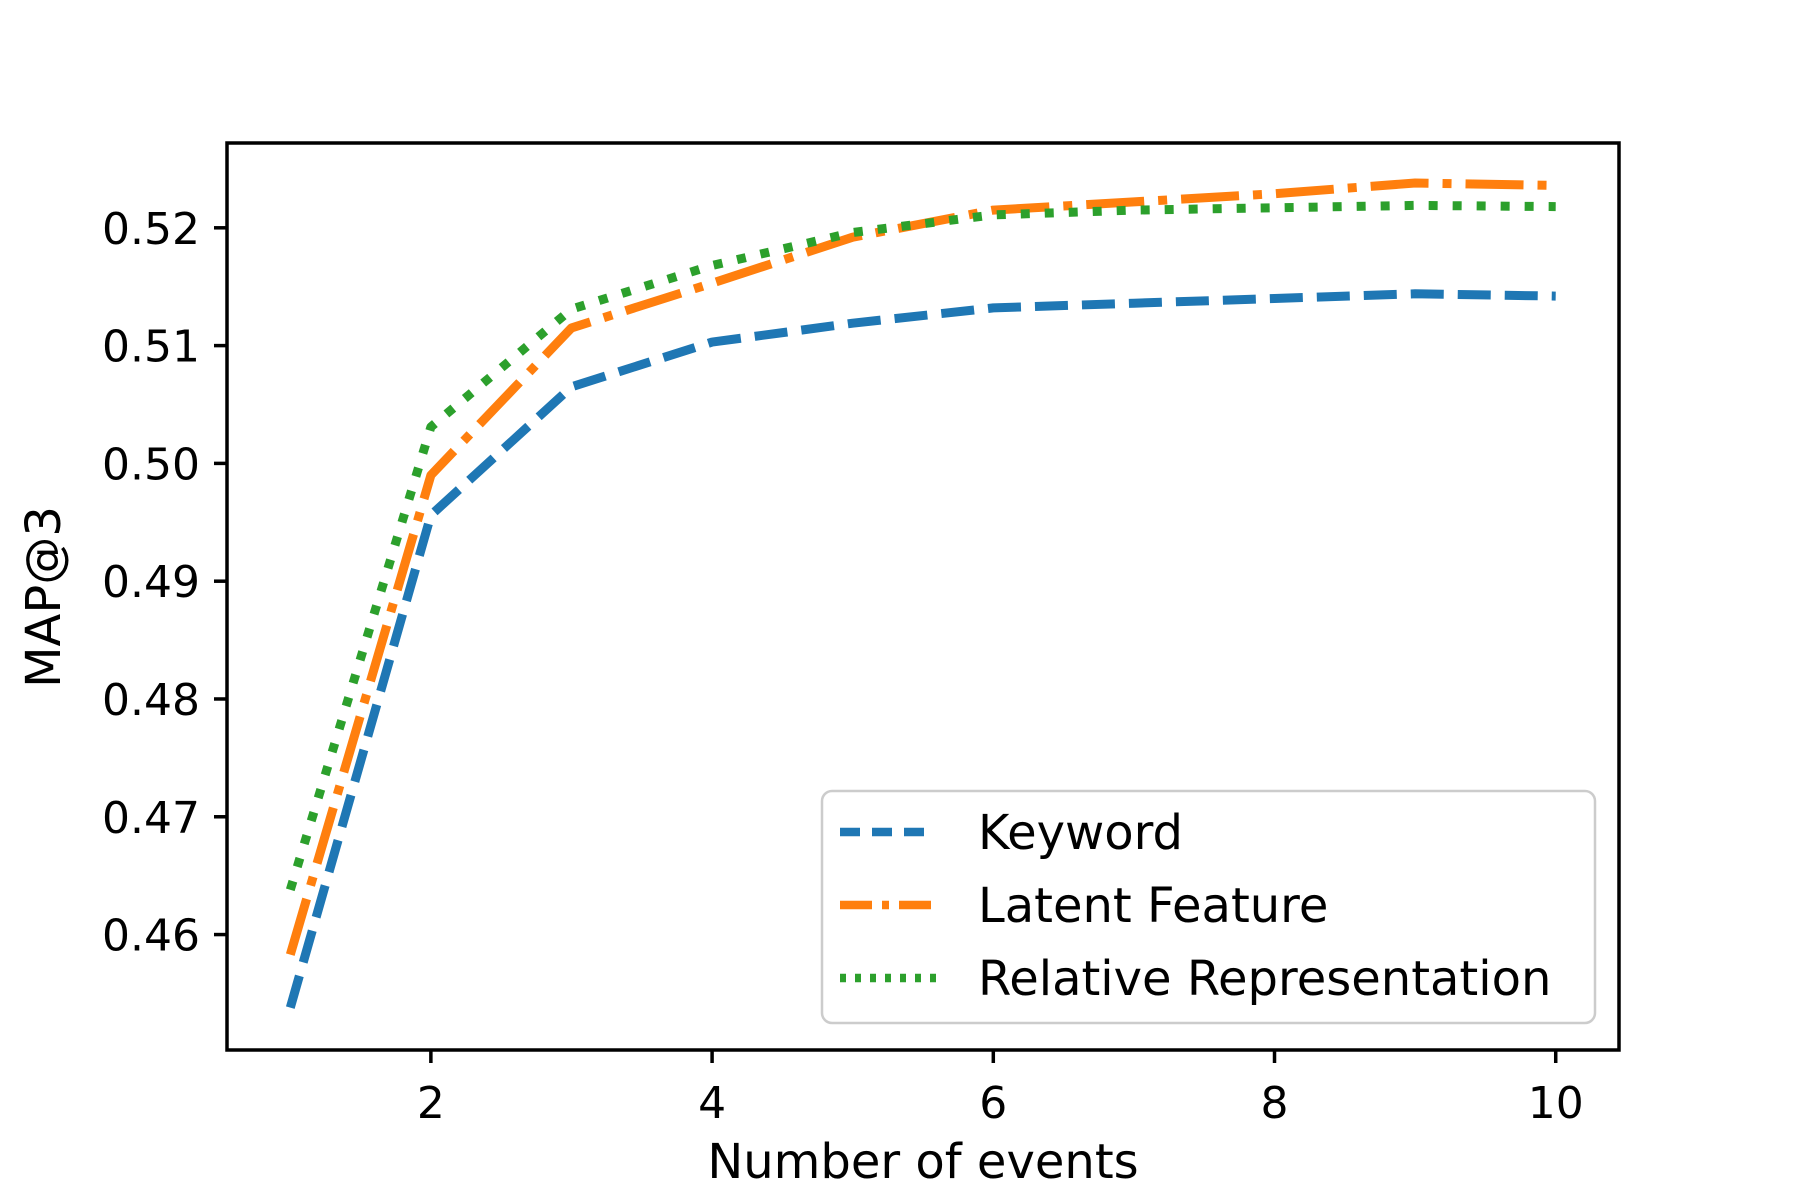  Describe the element at coordinates (1153, 906) in the screenshot. I see `legend-label-latent-feature: Latent Feature` at that location.